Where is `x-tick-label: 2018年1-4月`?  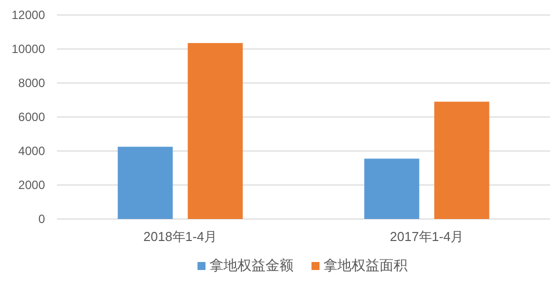
x-tick-label: 2018年1-4月 is located at coordinates (180, 236).